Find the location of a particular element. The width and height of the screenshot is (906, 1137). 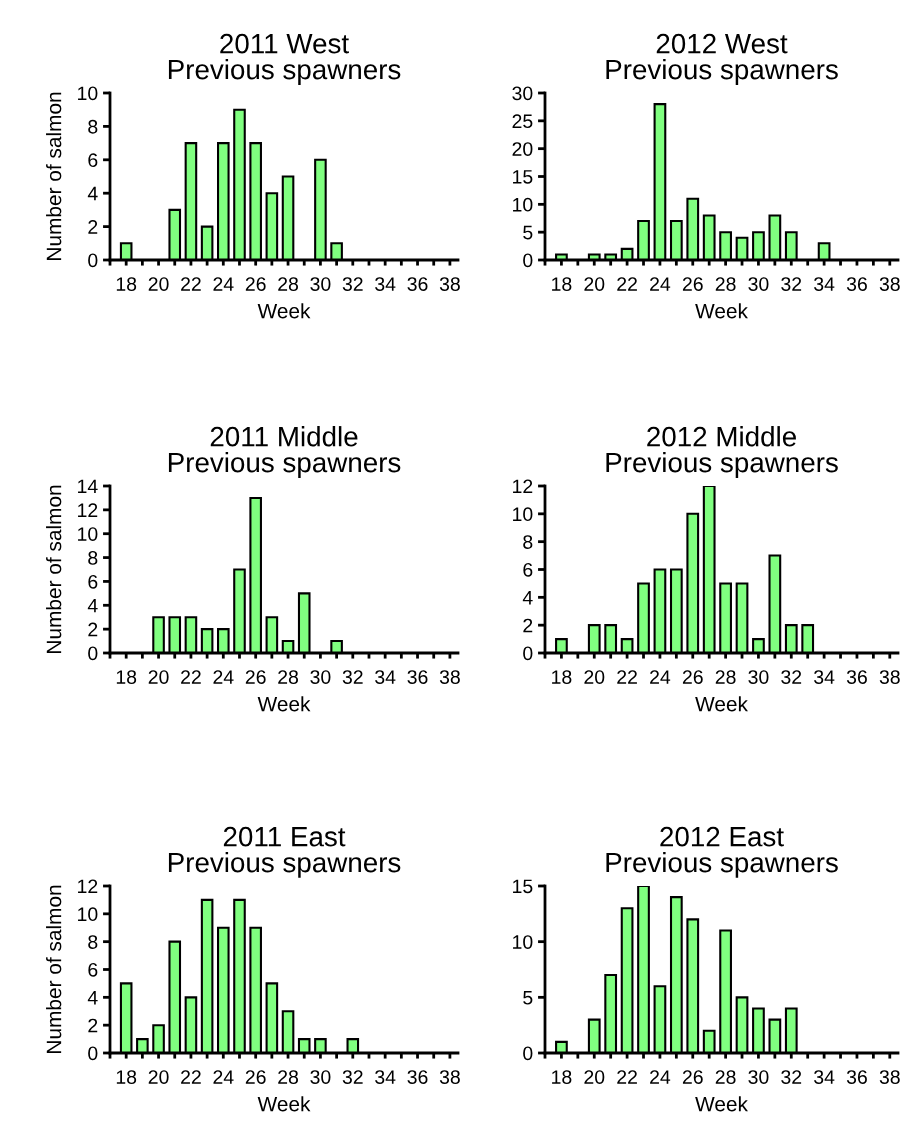

chart-title: 2012 West Previous spawners is located at coordinates (722, 59).